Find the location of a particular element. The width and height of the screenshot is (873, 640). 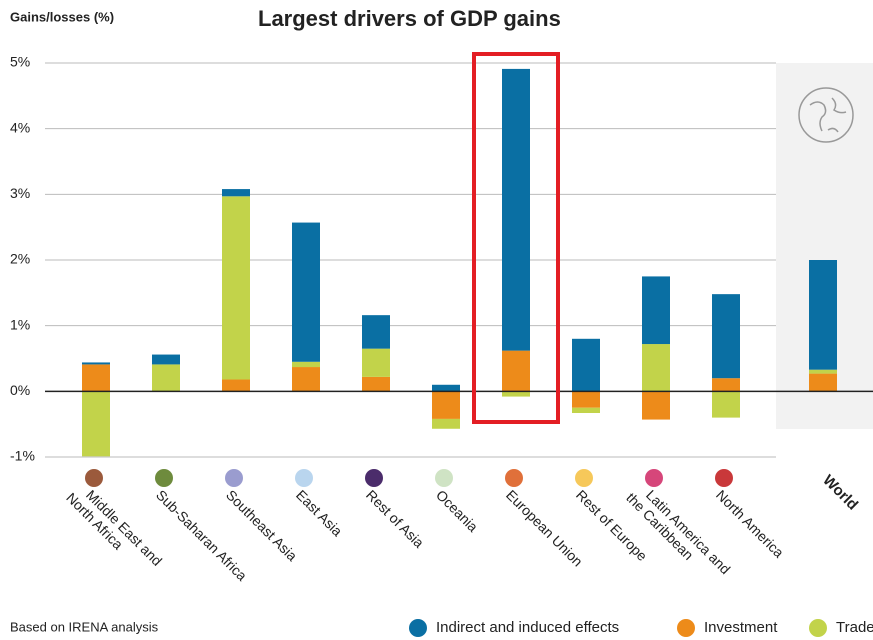

y-tick-label: 4% is located at coordinates (20, 127).